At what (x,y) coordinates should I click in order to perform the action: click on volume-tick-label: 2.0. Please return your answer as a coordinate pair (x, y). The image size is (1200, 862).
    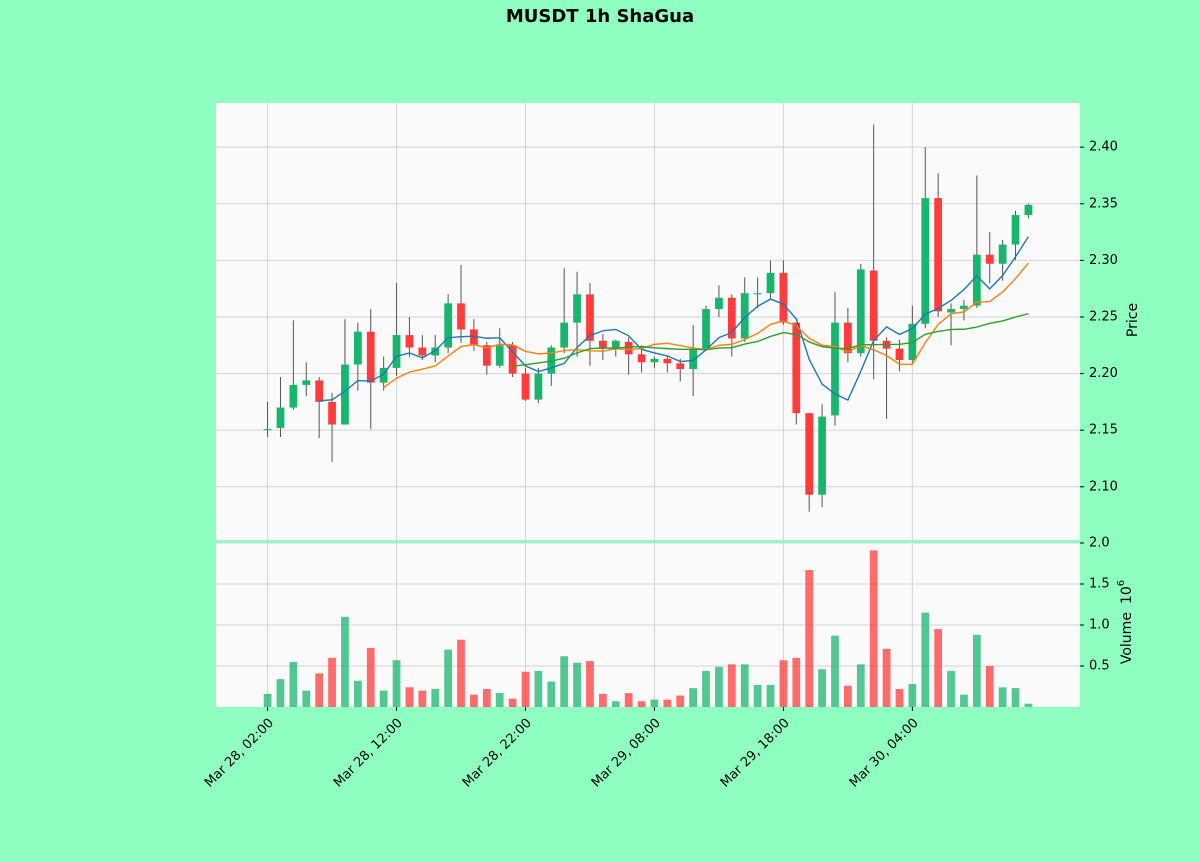
    Looking at the image, I should click on (1099, 543).